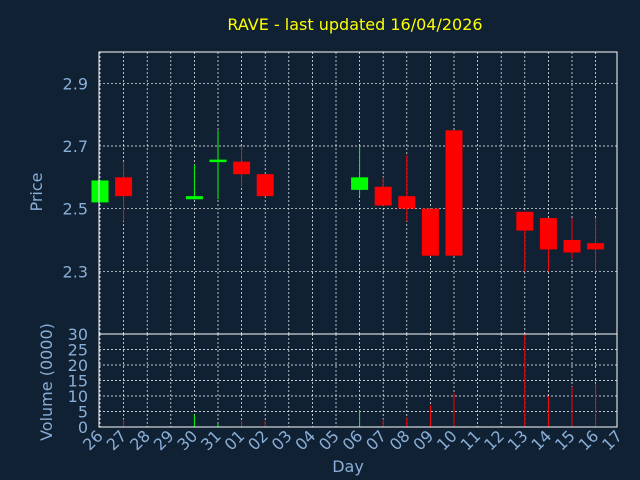  What do you see at coordinates (78, 396) in the screenshot?
I see `volume-tick-label: 10` at bounding box center [78, 396].